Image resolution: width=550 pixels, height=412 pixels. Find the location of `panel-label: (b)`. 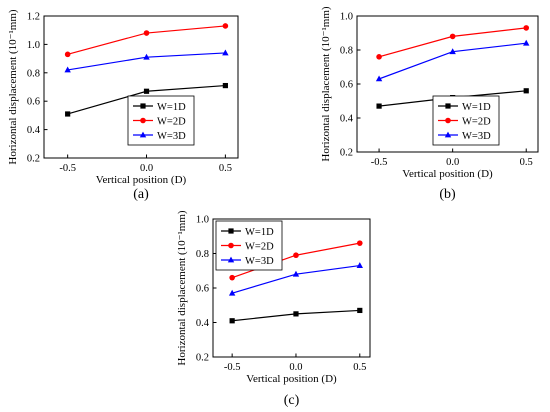

panel-label: (b) is located at coordinates (447, 194).